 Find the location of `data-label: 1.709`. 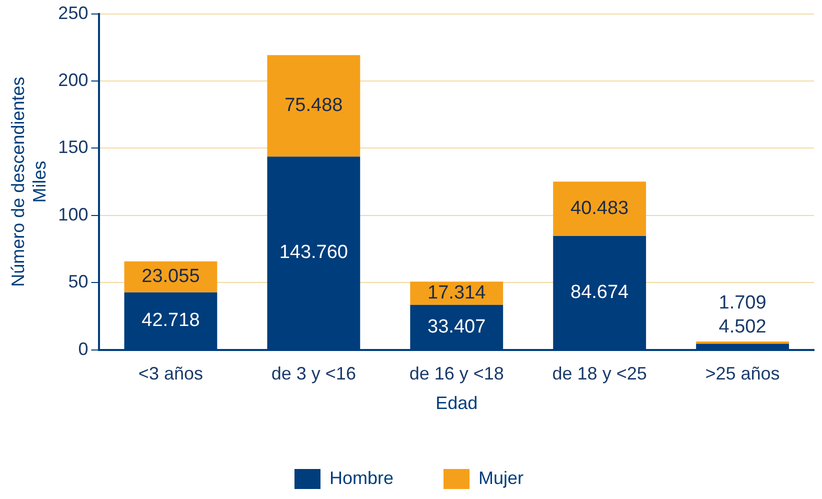

data-label: 1.709 is located at coordinates (742, 303).